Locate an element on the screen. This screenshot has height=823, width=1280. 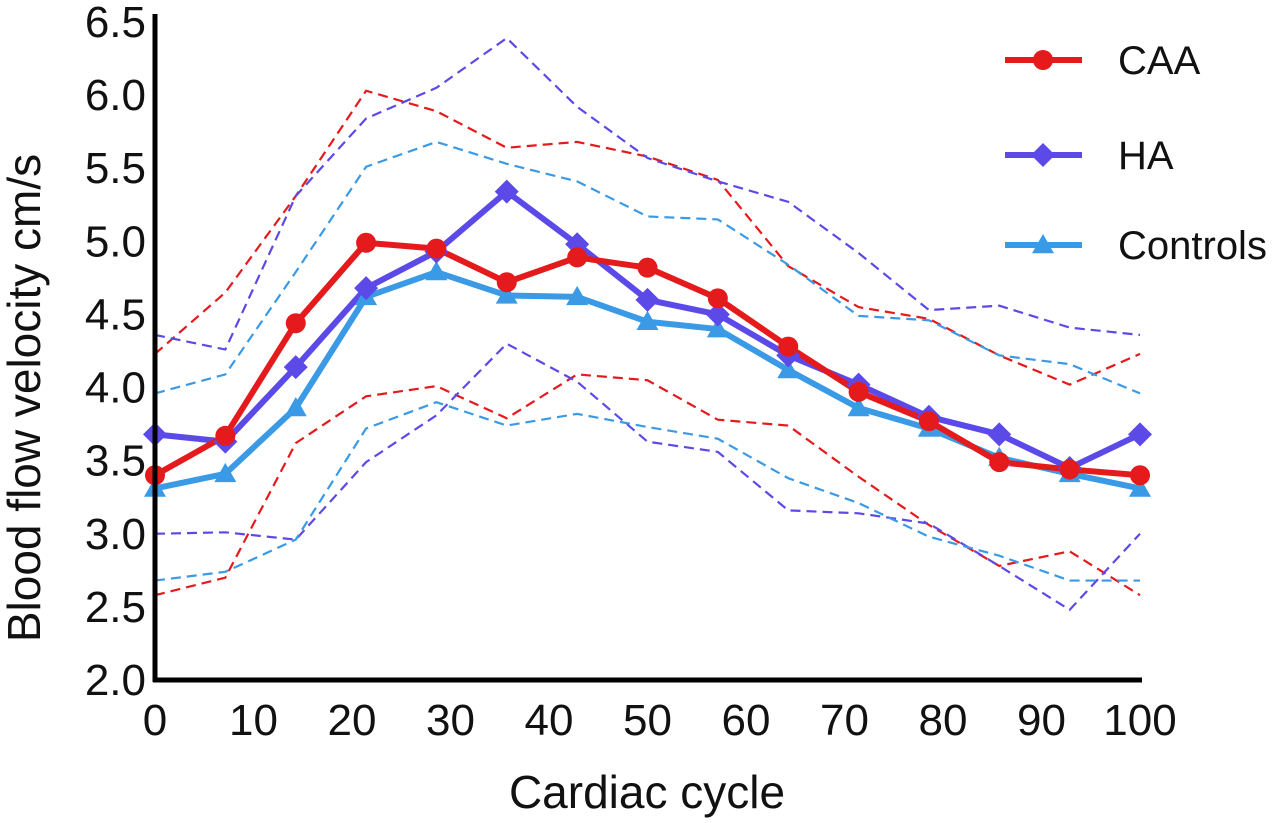
x-tick-label: 60 is located at coordinates (746, 720).